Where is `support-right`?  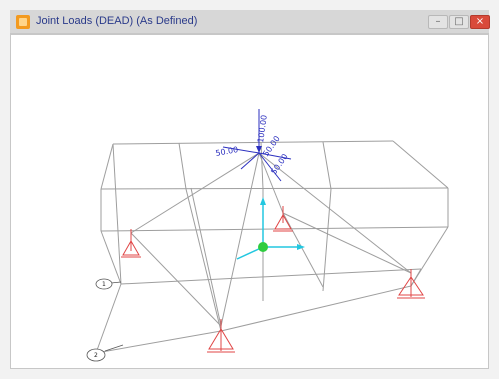
support-right is located at coordinates (411, 284).